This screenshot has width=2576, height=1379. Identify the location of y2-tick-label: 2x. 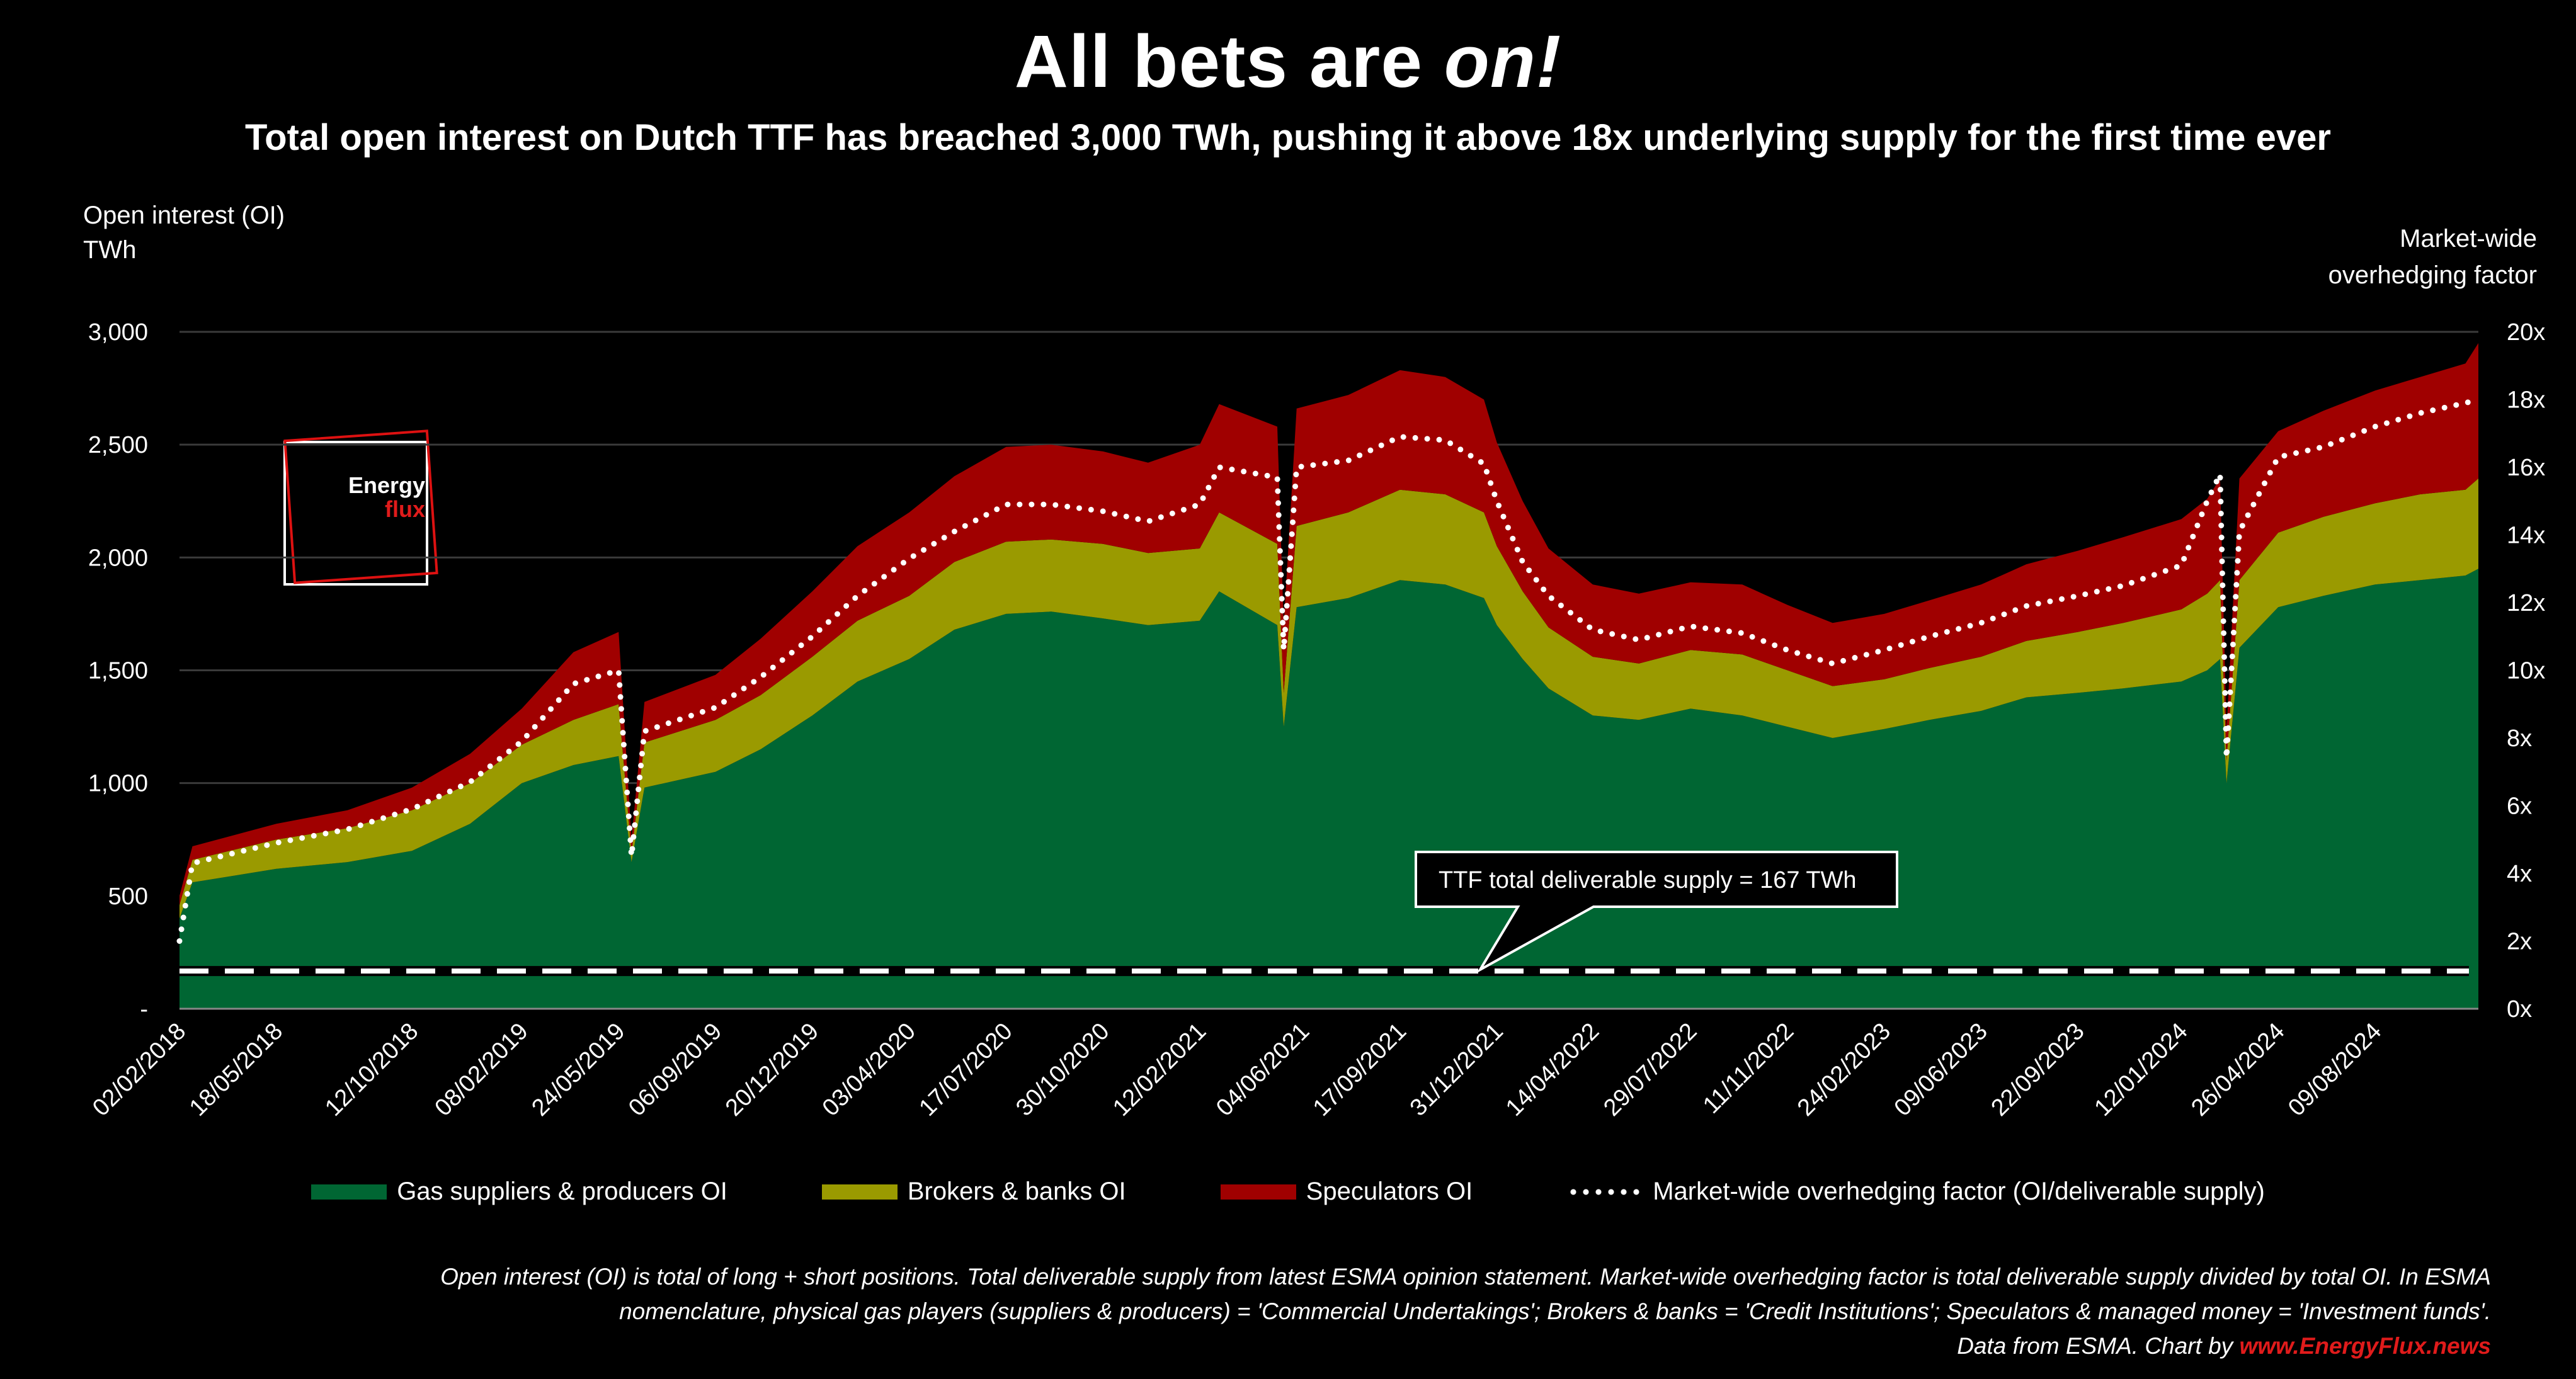
(2519, 942).